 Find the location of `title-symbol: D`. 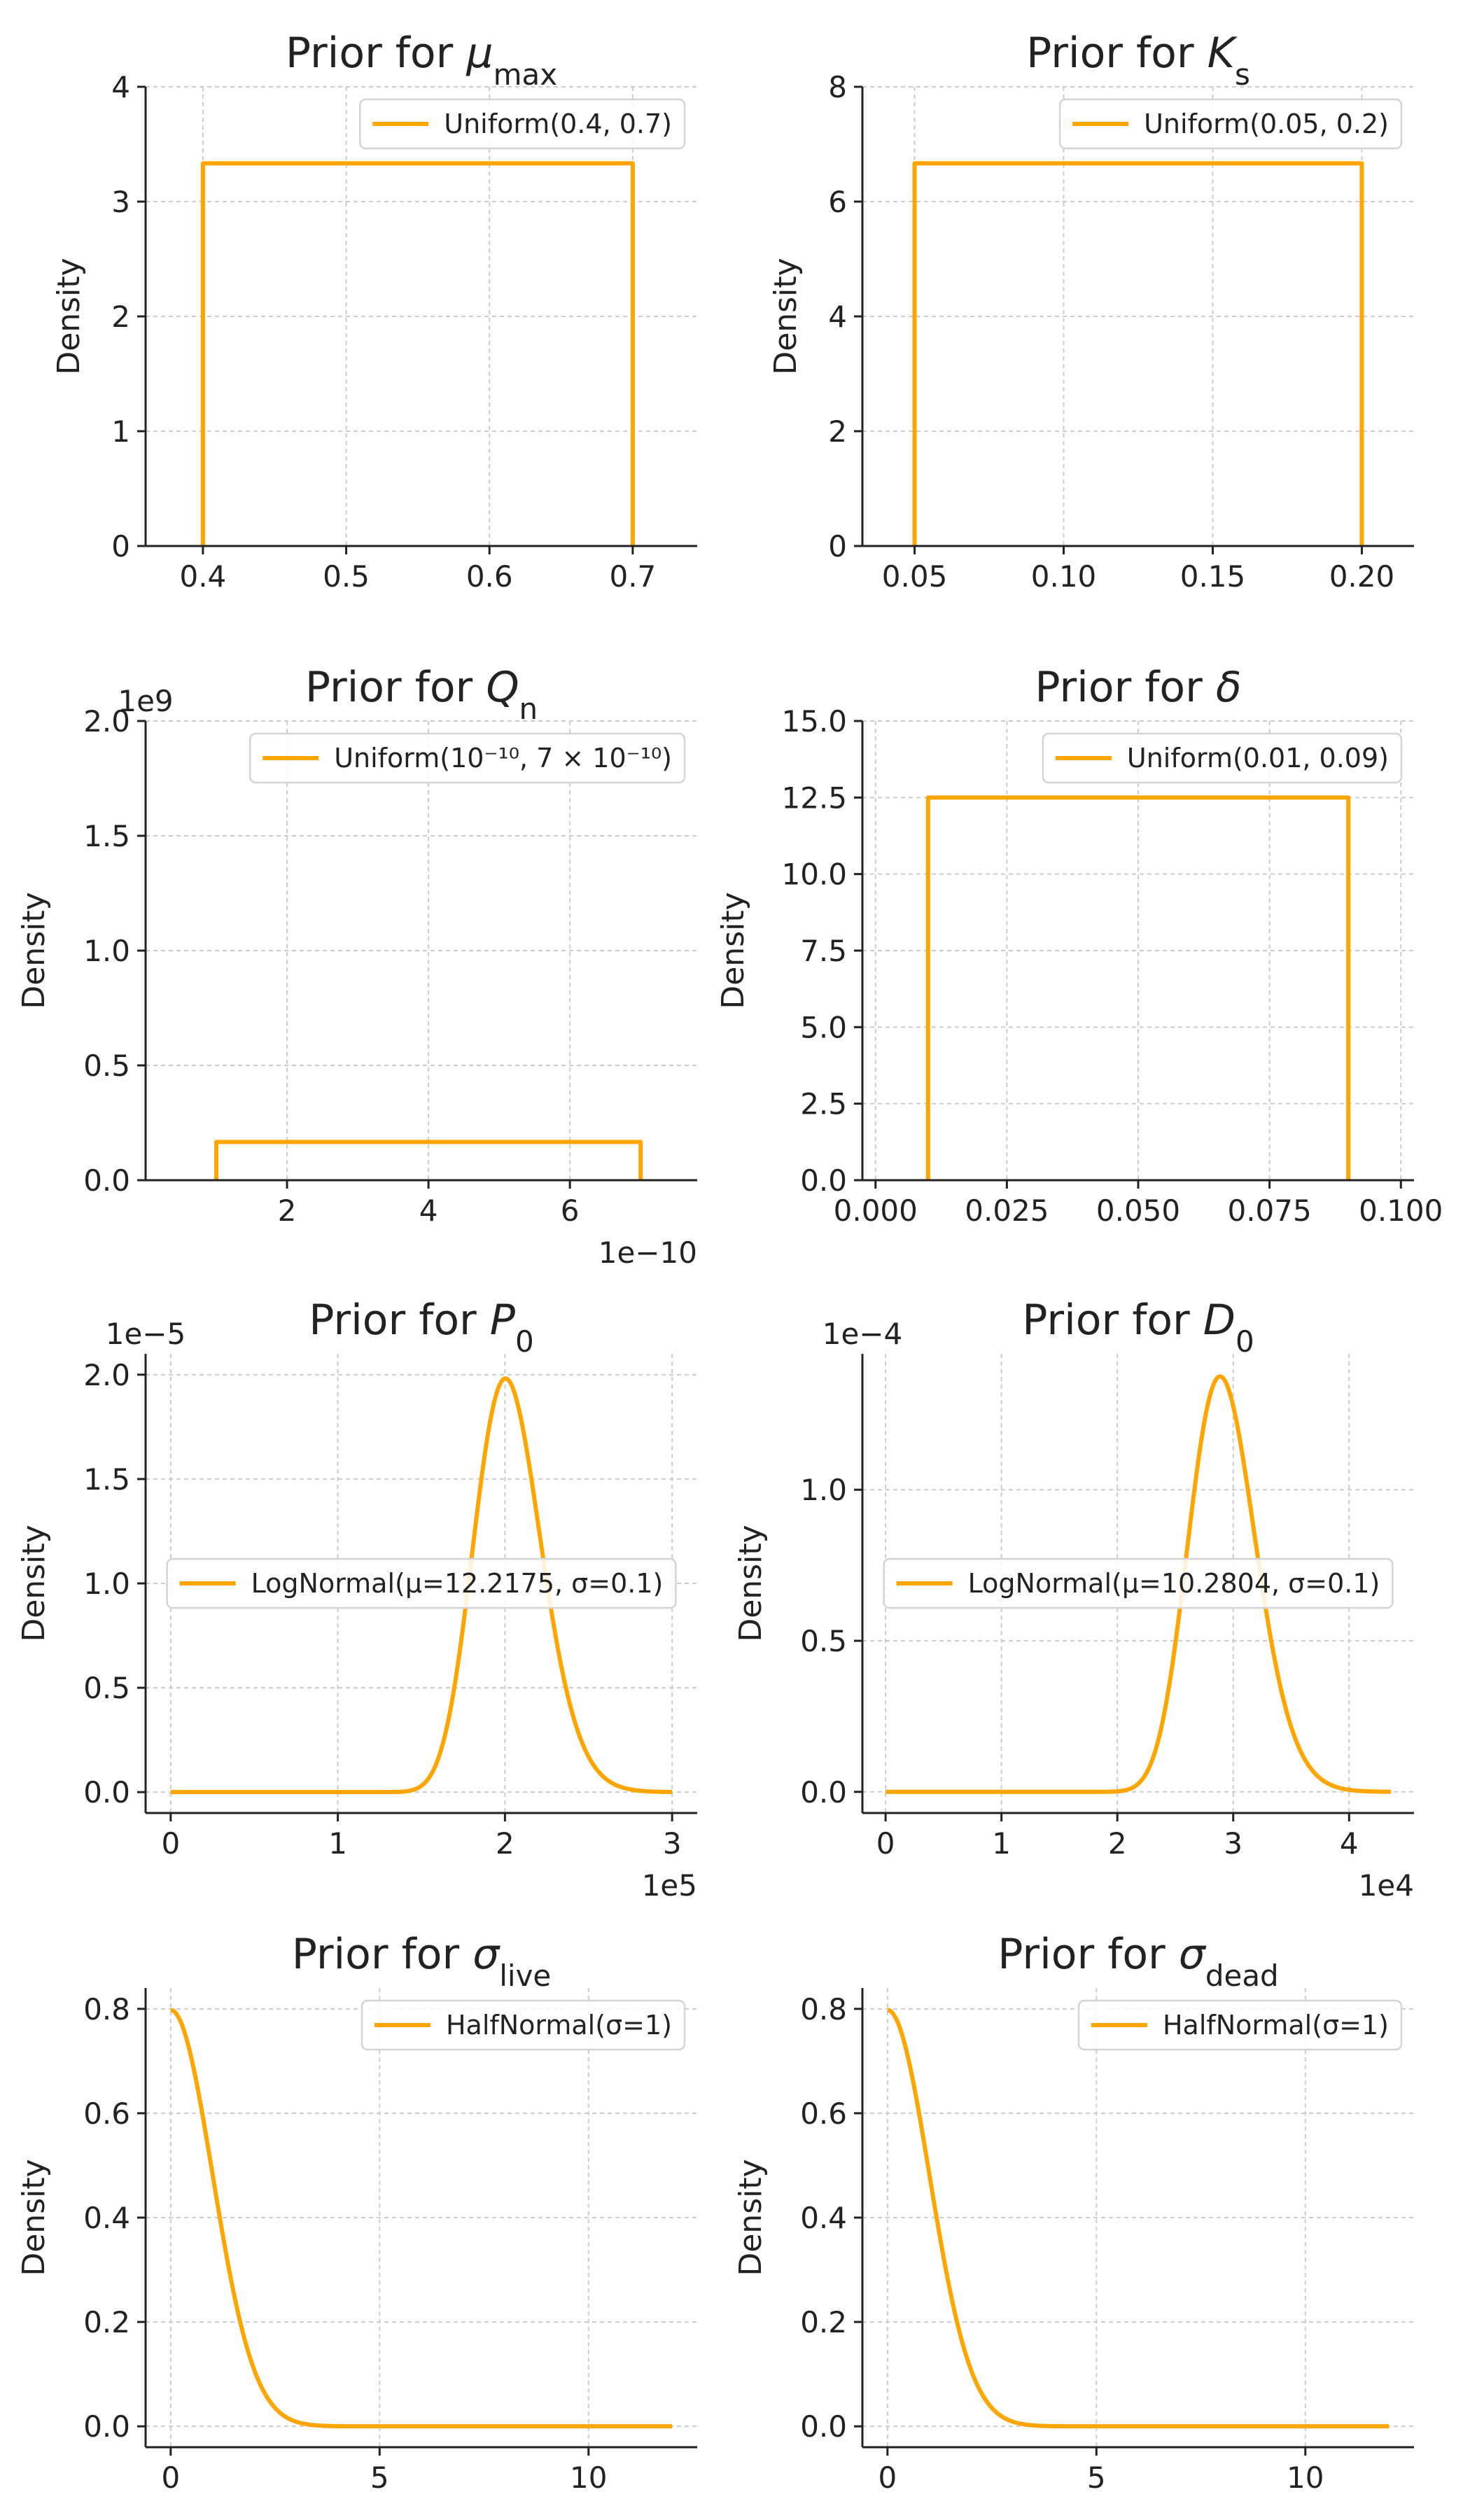

title-symbol: D is located at coordinates (1219, 1320).